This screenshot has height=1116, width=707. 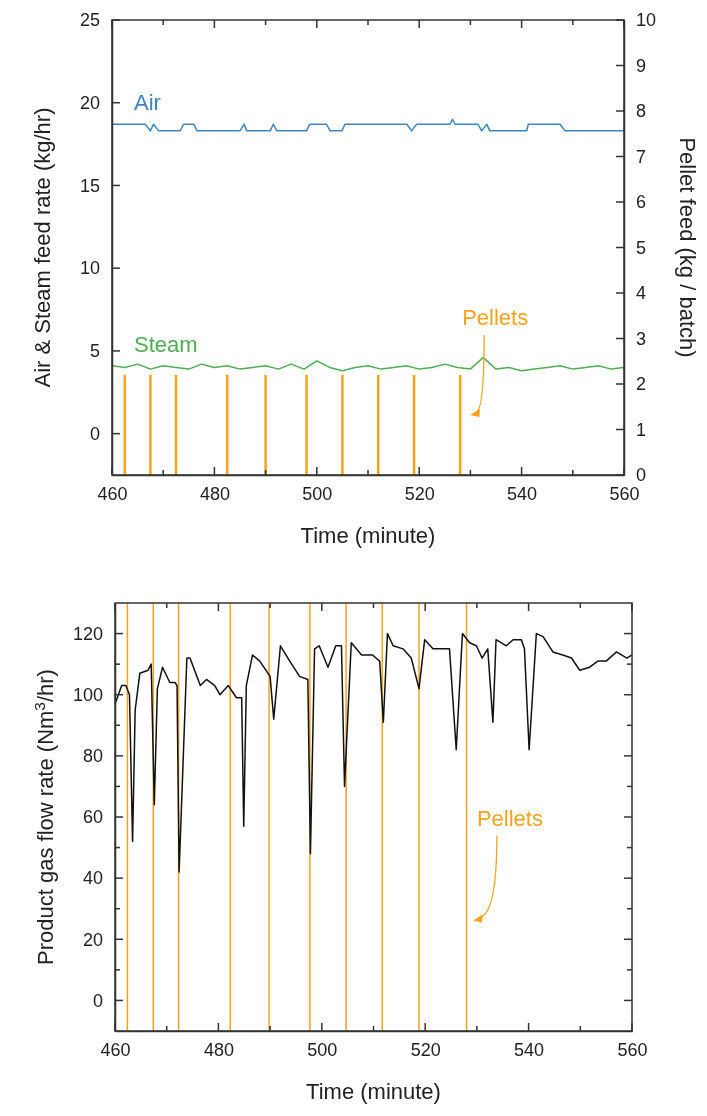 What do you see at coordinates (641, 111) in the screenshot?
I see `y2-tick-label: 8` at bounding box center [641, 111].